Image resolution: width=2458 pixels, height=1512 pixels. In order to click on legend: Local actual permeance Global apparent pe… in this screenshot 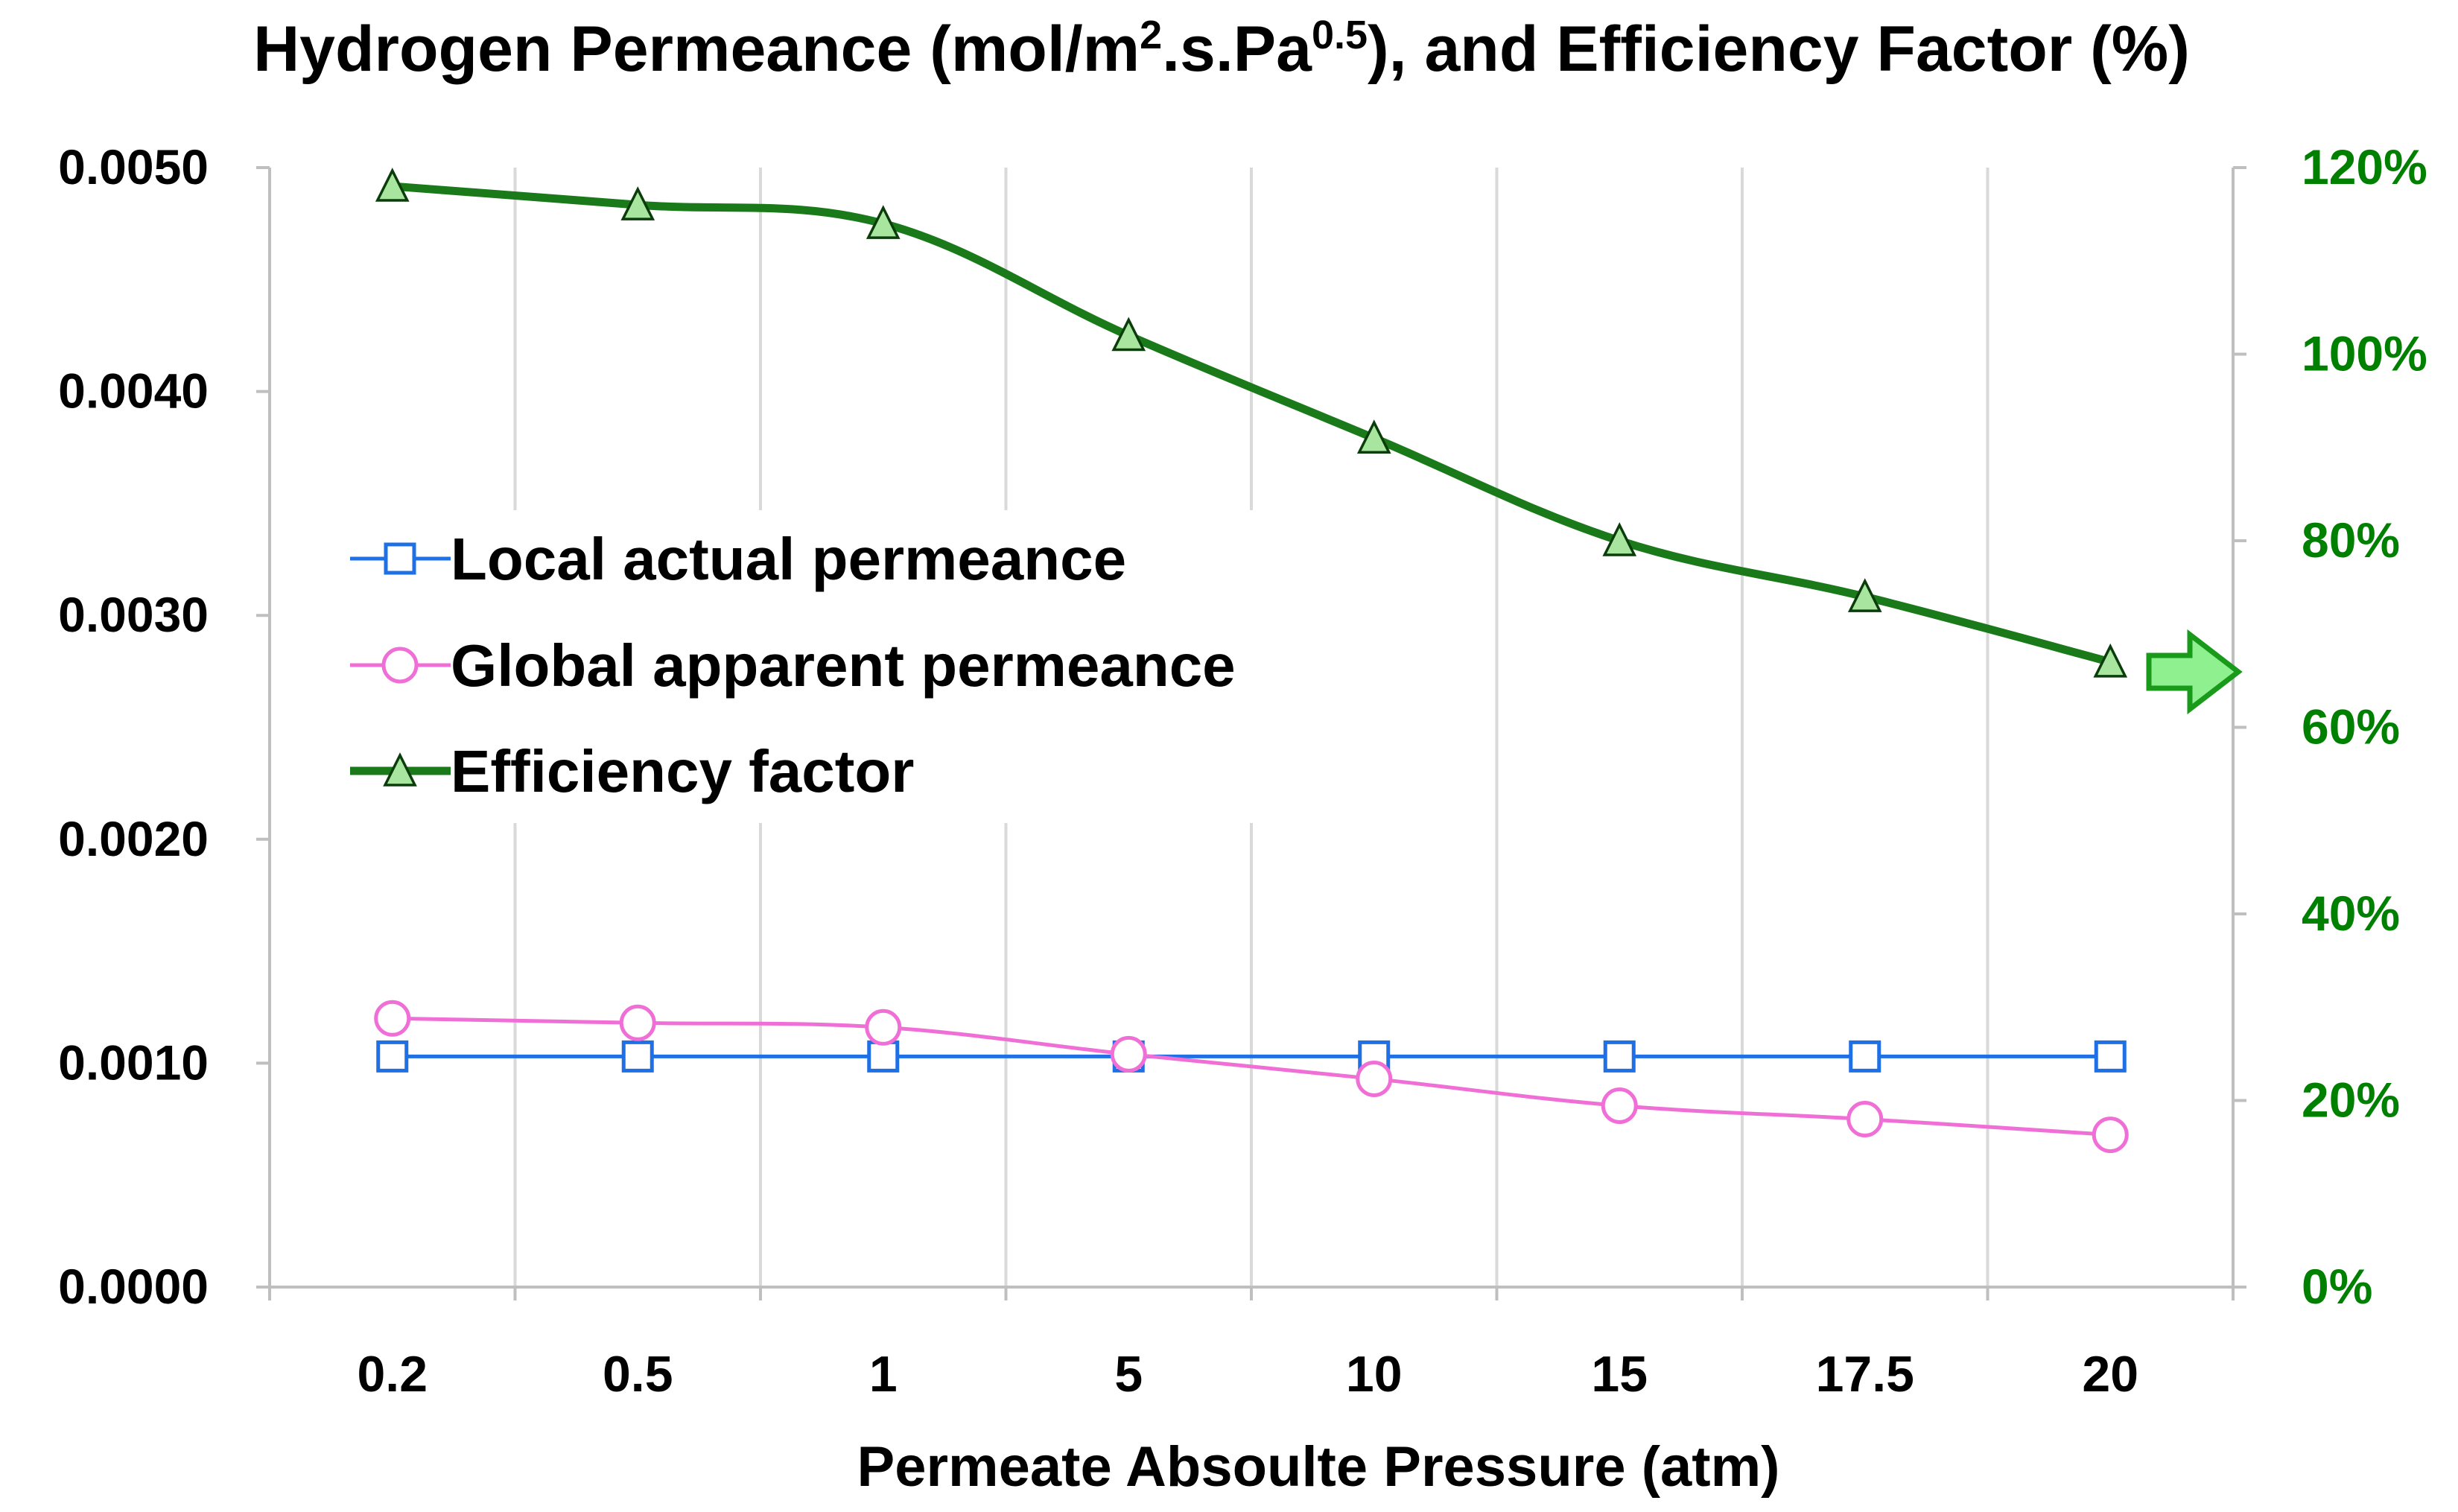, I will do `click(834, 666)`.